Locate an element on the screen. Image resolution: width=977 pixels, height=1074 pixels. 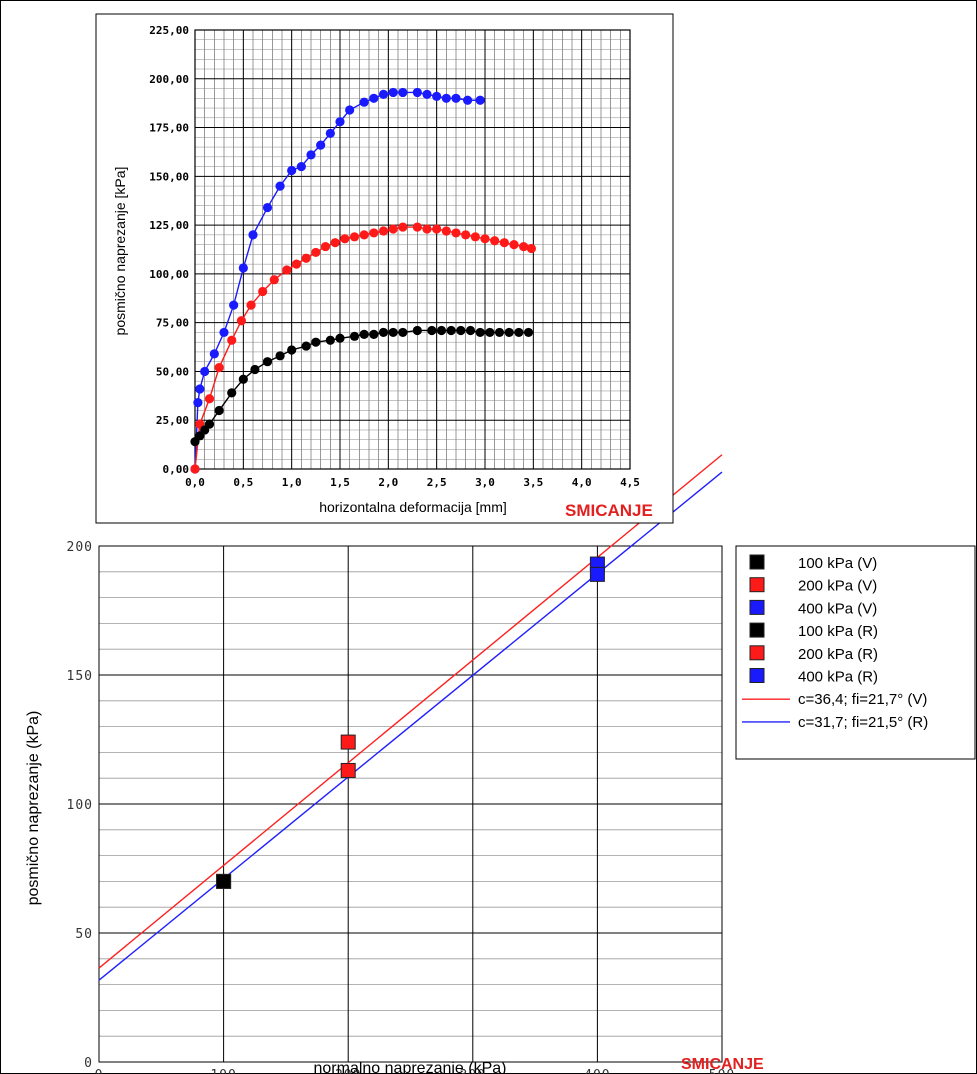
inset-y-tick: 225,00 is located at coordinates (169, 30).